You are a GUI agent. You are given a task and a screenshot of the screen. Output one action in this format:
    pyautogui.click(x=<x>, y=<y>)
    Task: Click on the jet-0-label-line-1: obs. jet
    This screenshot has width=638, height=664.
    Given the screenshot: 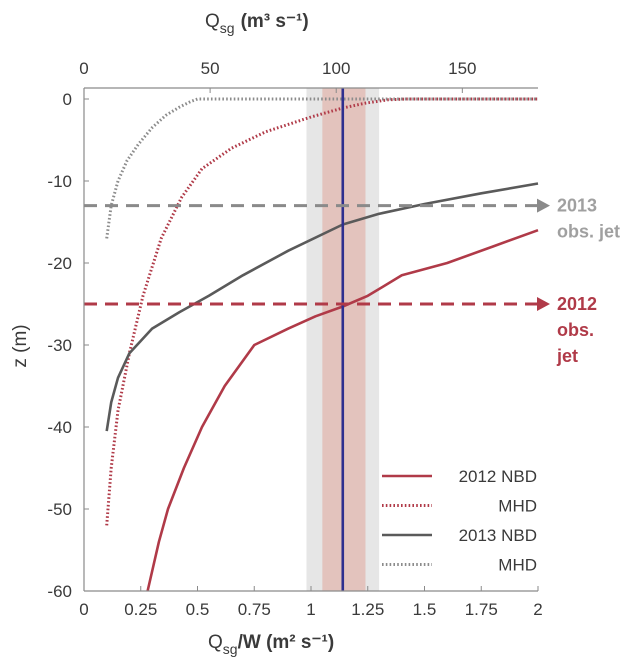 What is the action you would take?
    pyautogui.click(x=588, y=232)
    